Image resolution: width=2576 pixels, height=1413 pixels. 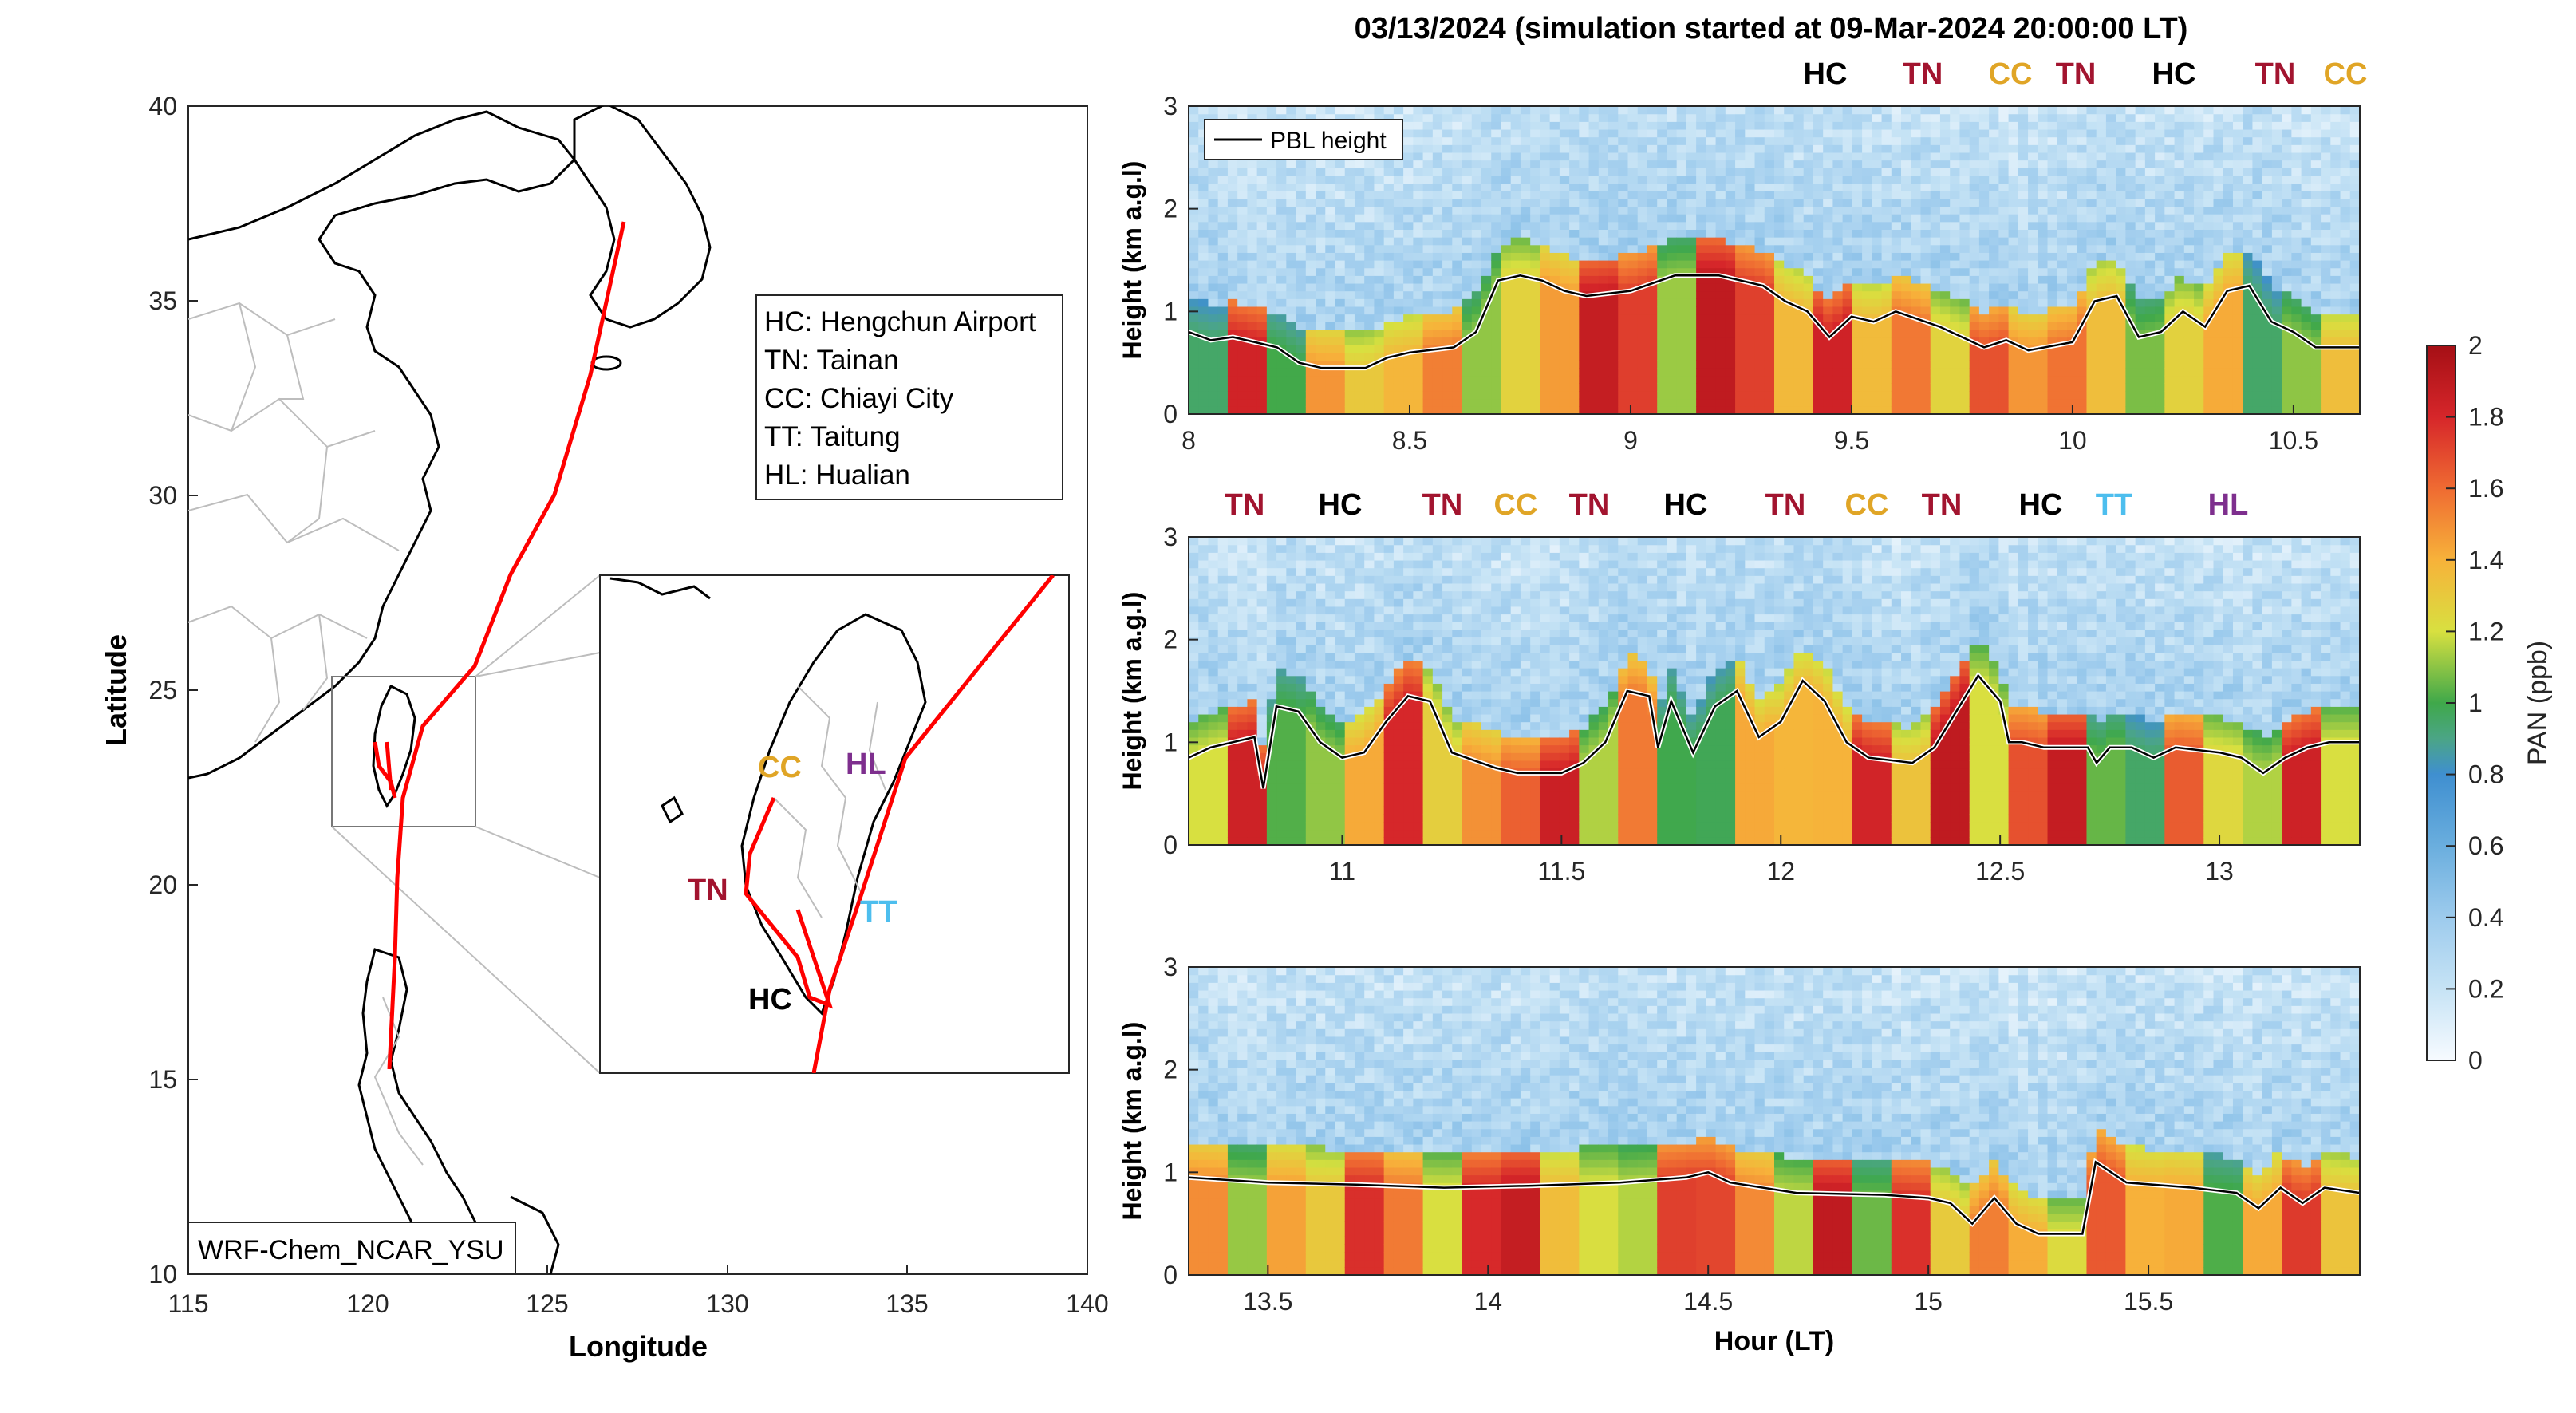 I want to click on map-xtick: 130, so click(x=727, y=1303).